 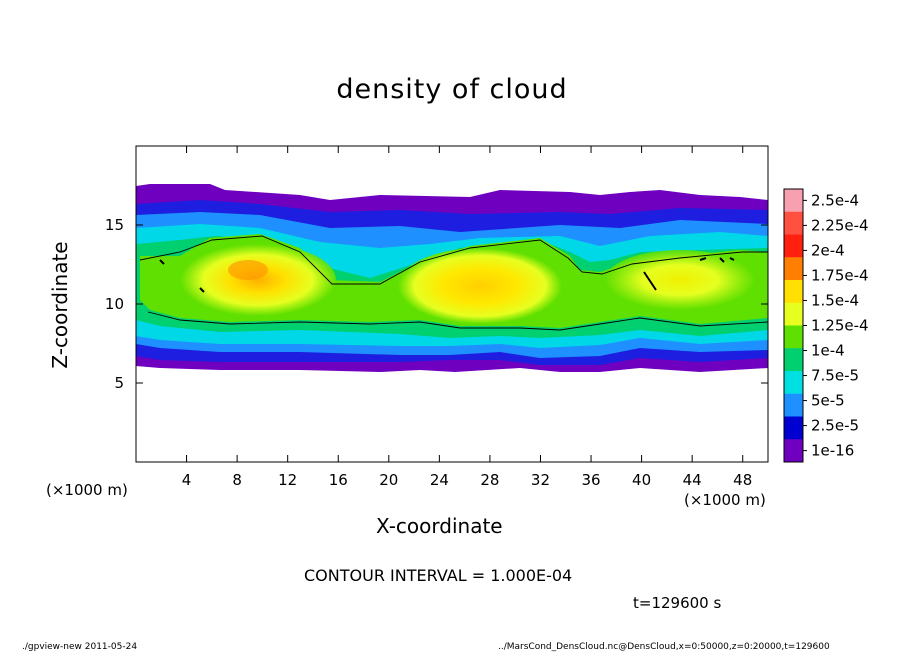 What do you see at coordinates (452, 89) in the screenshot?
I see `chart-title: density of cloud` at bounding box center [452, 89].